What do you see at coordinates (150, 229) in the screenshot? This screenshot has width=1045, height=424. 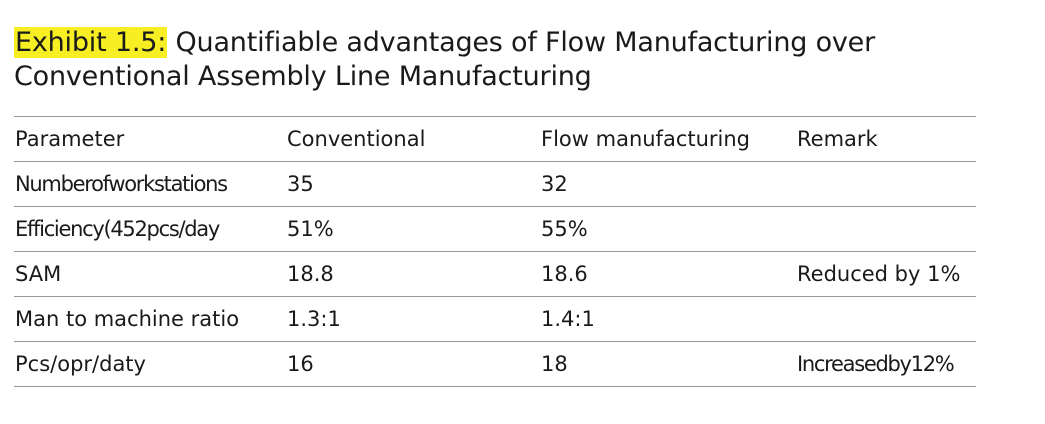 I see `table-cell-parameter: Efficiency(452pcs/day` at bounding box center [150, 229].